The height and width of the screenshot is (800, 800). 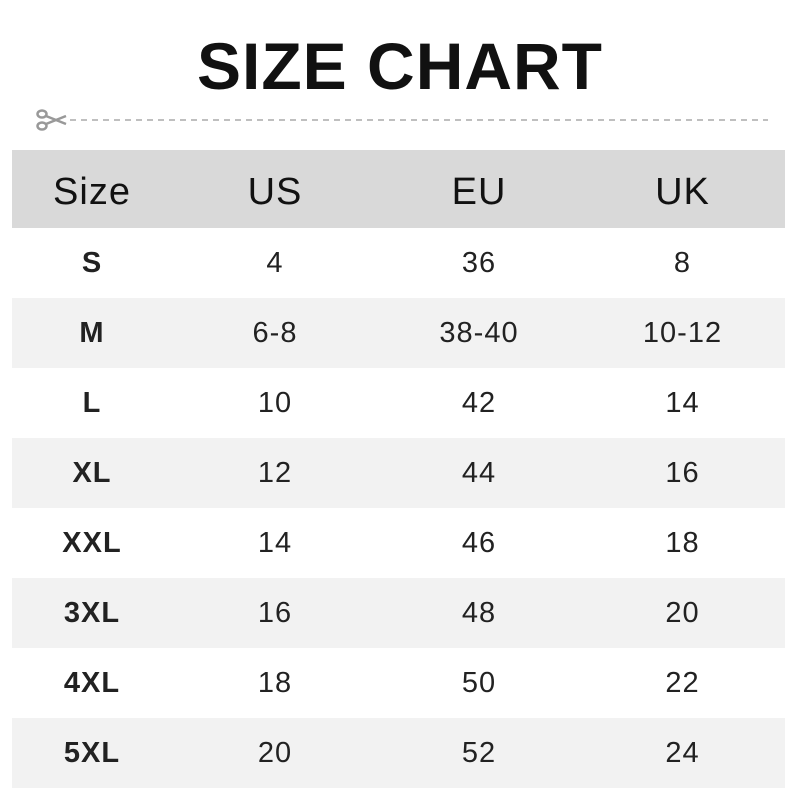 I want to click on header-uk: UK, so click(x=682, y=191).